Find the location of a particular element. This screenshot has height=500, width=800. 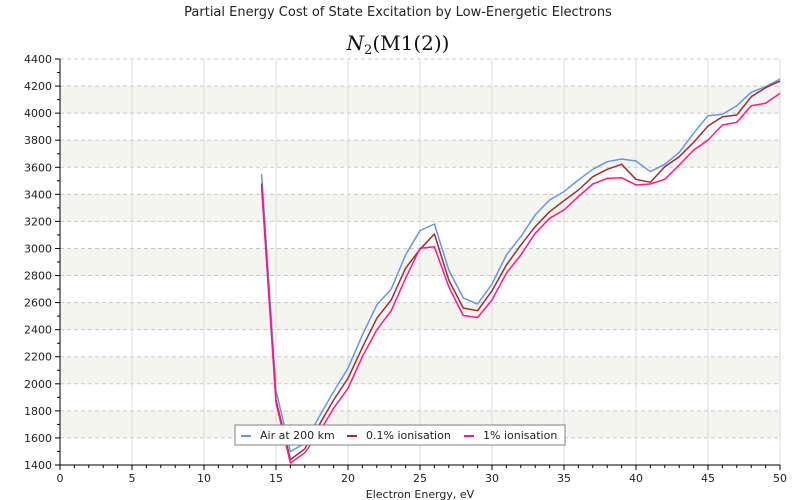

subtitle-subscript: 2 is located at coordinates (368, 50).